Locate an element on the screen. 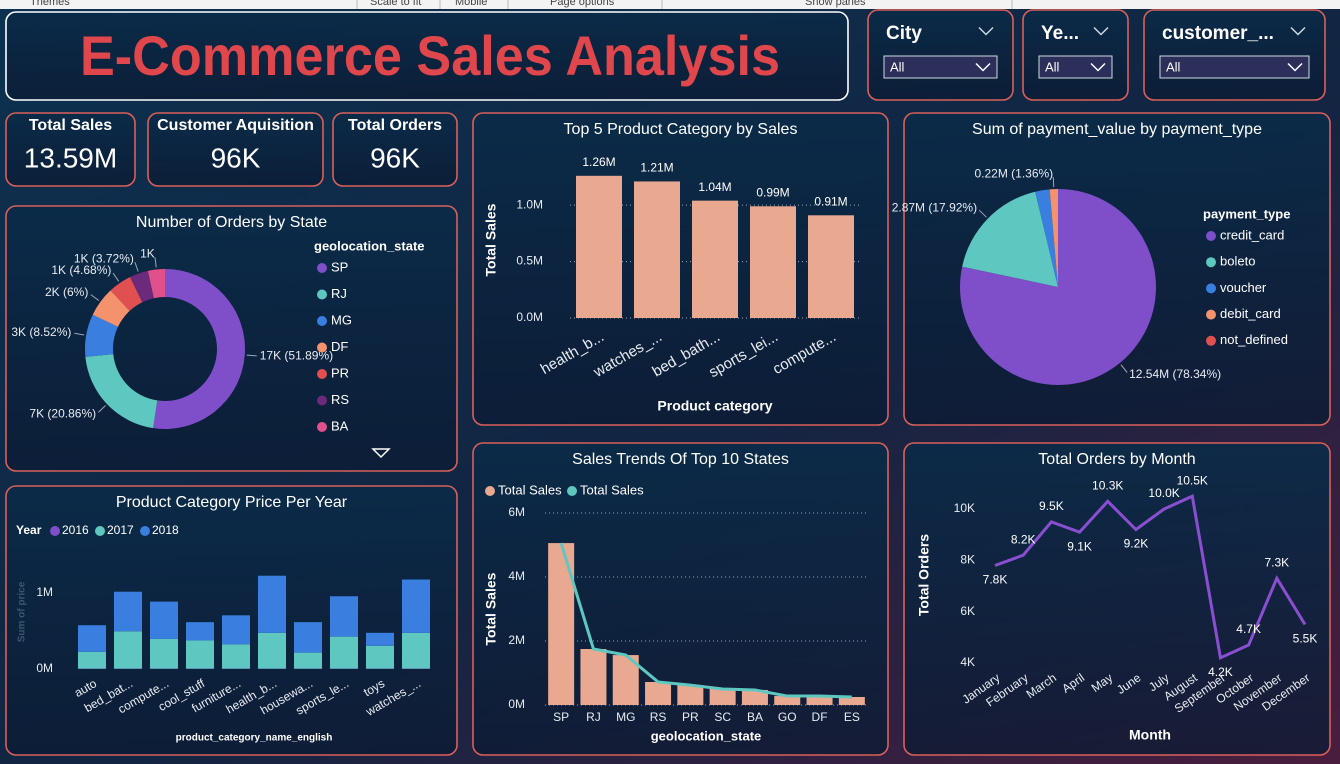  line is located at coordinates (705, 620).